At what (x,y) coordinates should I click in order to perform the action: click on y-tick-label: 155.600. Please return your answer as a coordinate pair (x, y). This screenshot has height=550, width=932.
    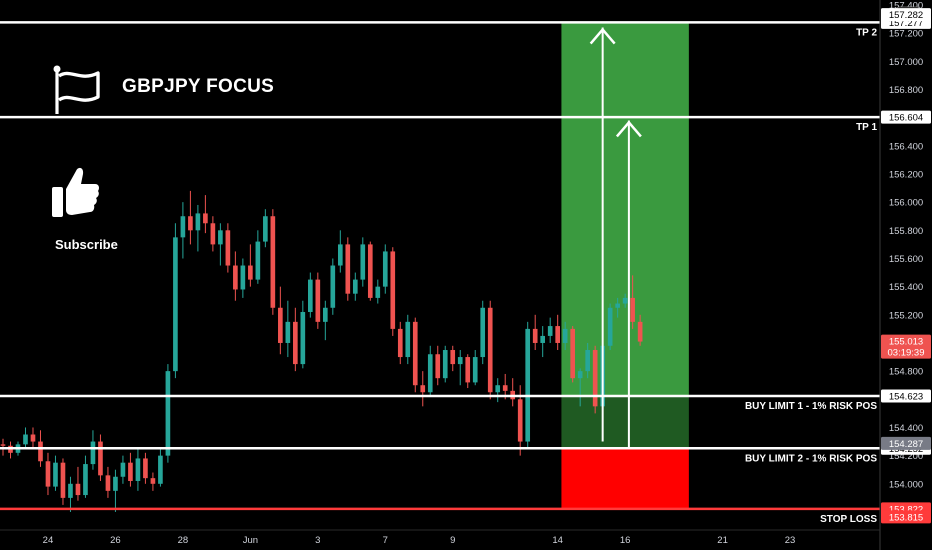
    Looking at the image, I should click on (906, 259).